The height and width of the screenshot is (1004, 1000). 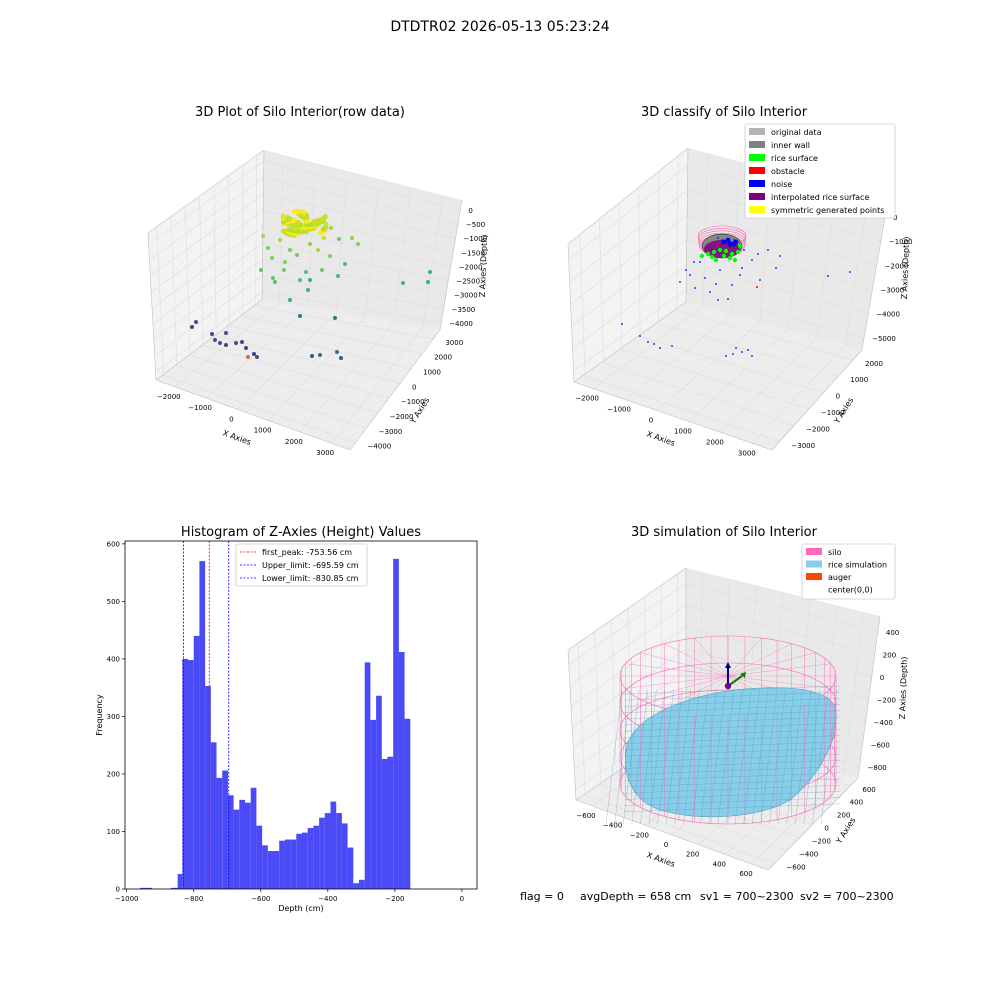 I want to click on histogram-x-tick-label: −200, so click(x=394, y=899).